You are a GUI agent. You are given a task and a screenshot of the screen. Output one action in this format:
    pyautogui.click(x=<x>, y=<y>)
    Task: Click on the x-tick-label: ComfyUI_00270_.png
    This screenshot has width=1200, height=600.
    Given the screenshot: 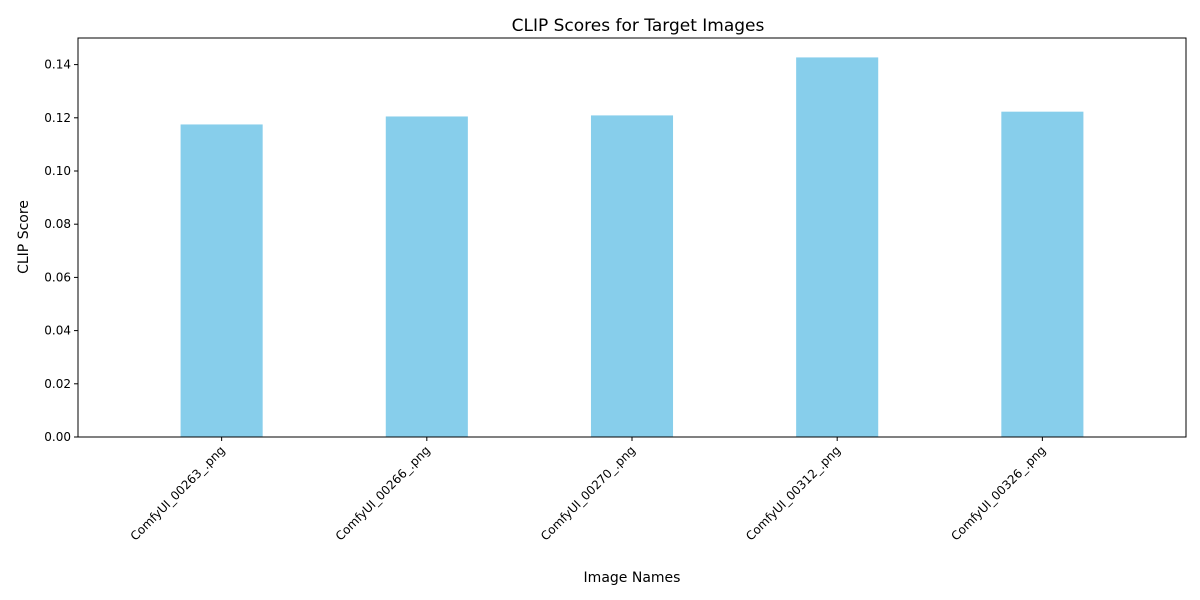 What is the action you would take?
    pyautogui.click(x=588, y=493)
    